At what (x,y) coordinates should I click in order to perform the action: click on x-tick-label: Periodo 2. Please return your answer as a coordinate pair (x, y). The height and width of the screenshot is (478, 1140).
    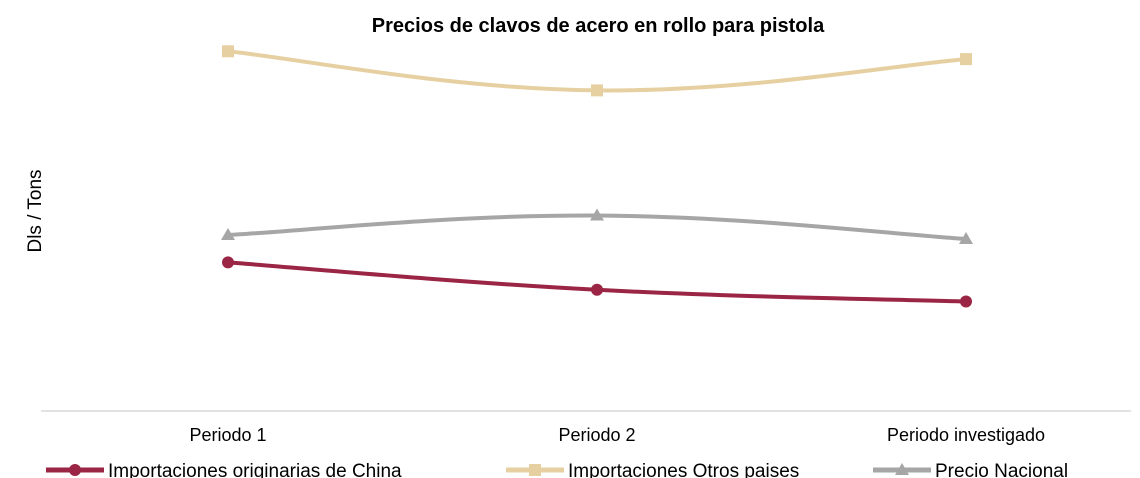
    Looking at the image, I should click on (596, 435).